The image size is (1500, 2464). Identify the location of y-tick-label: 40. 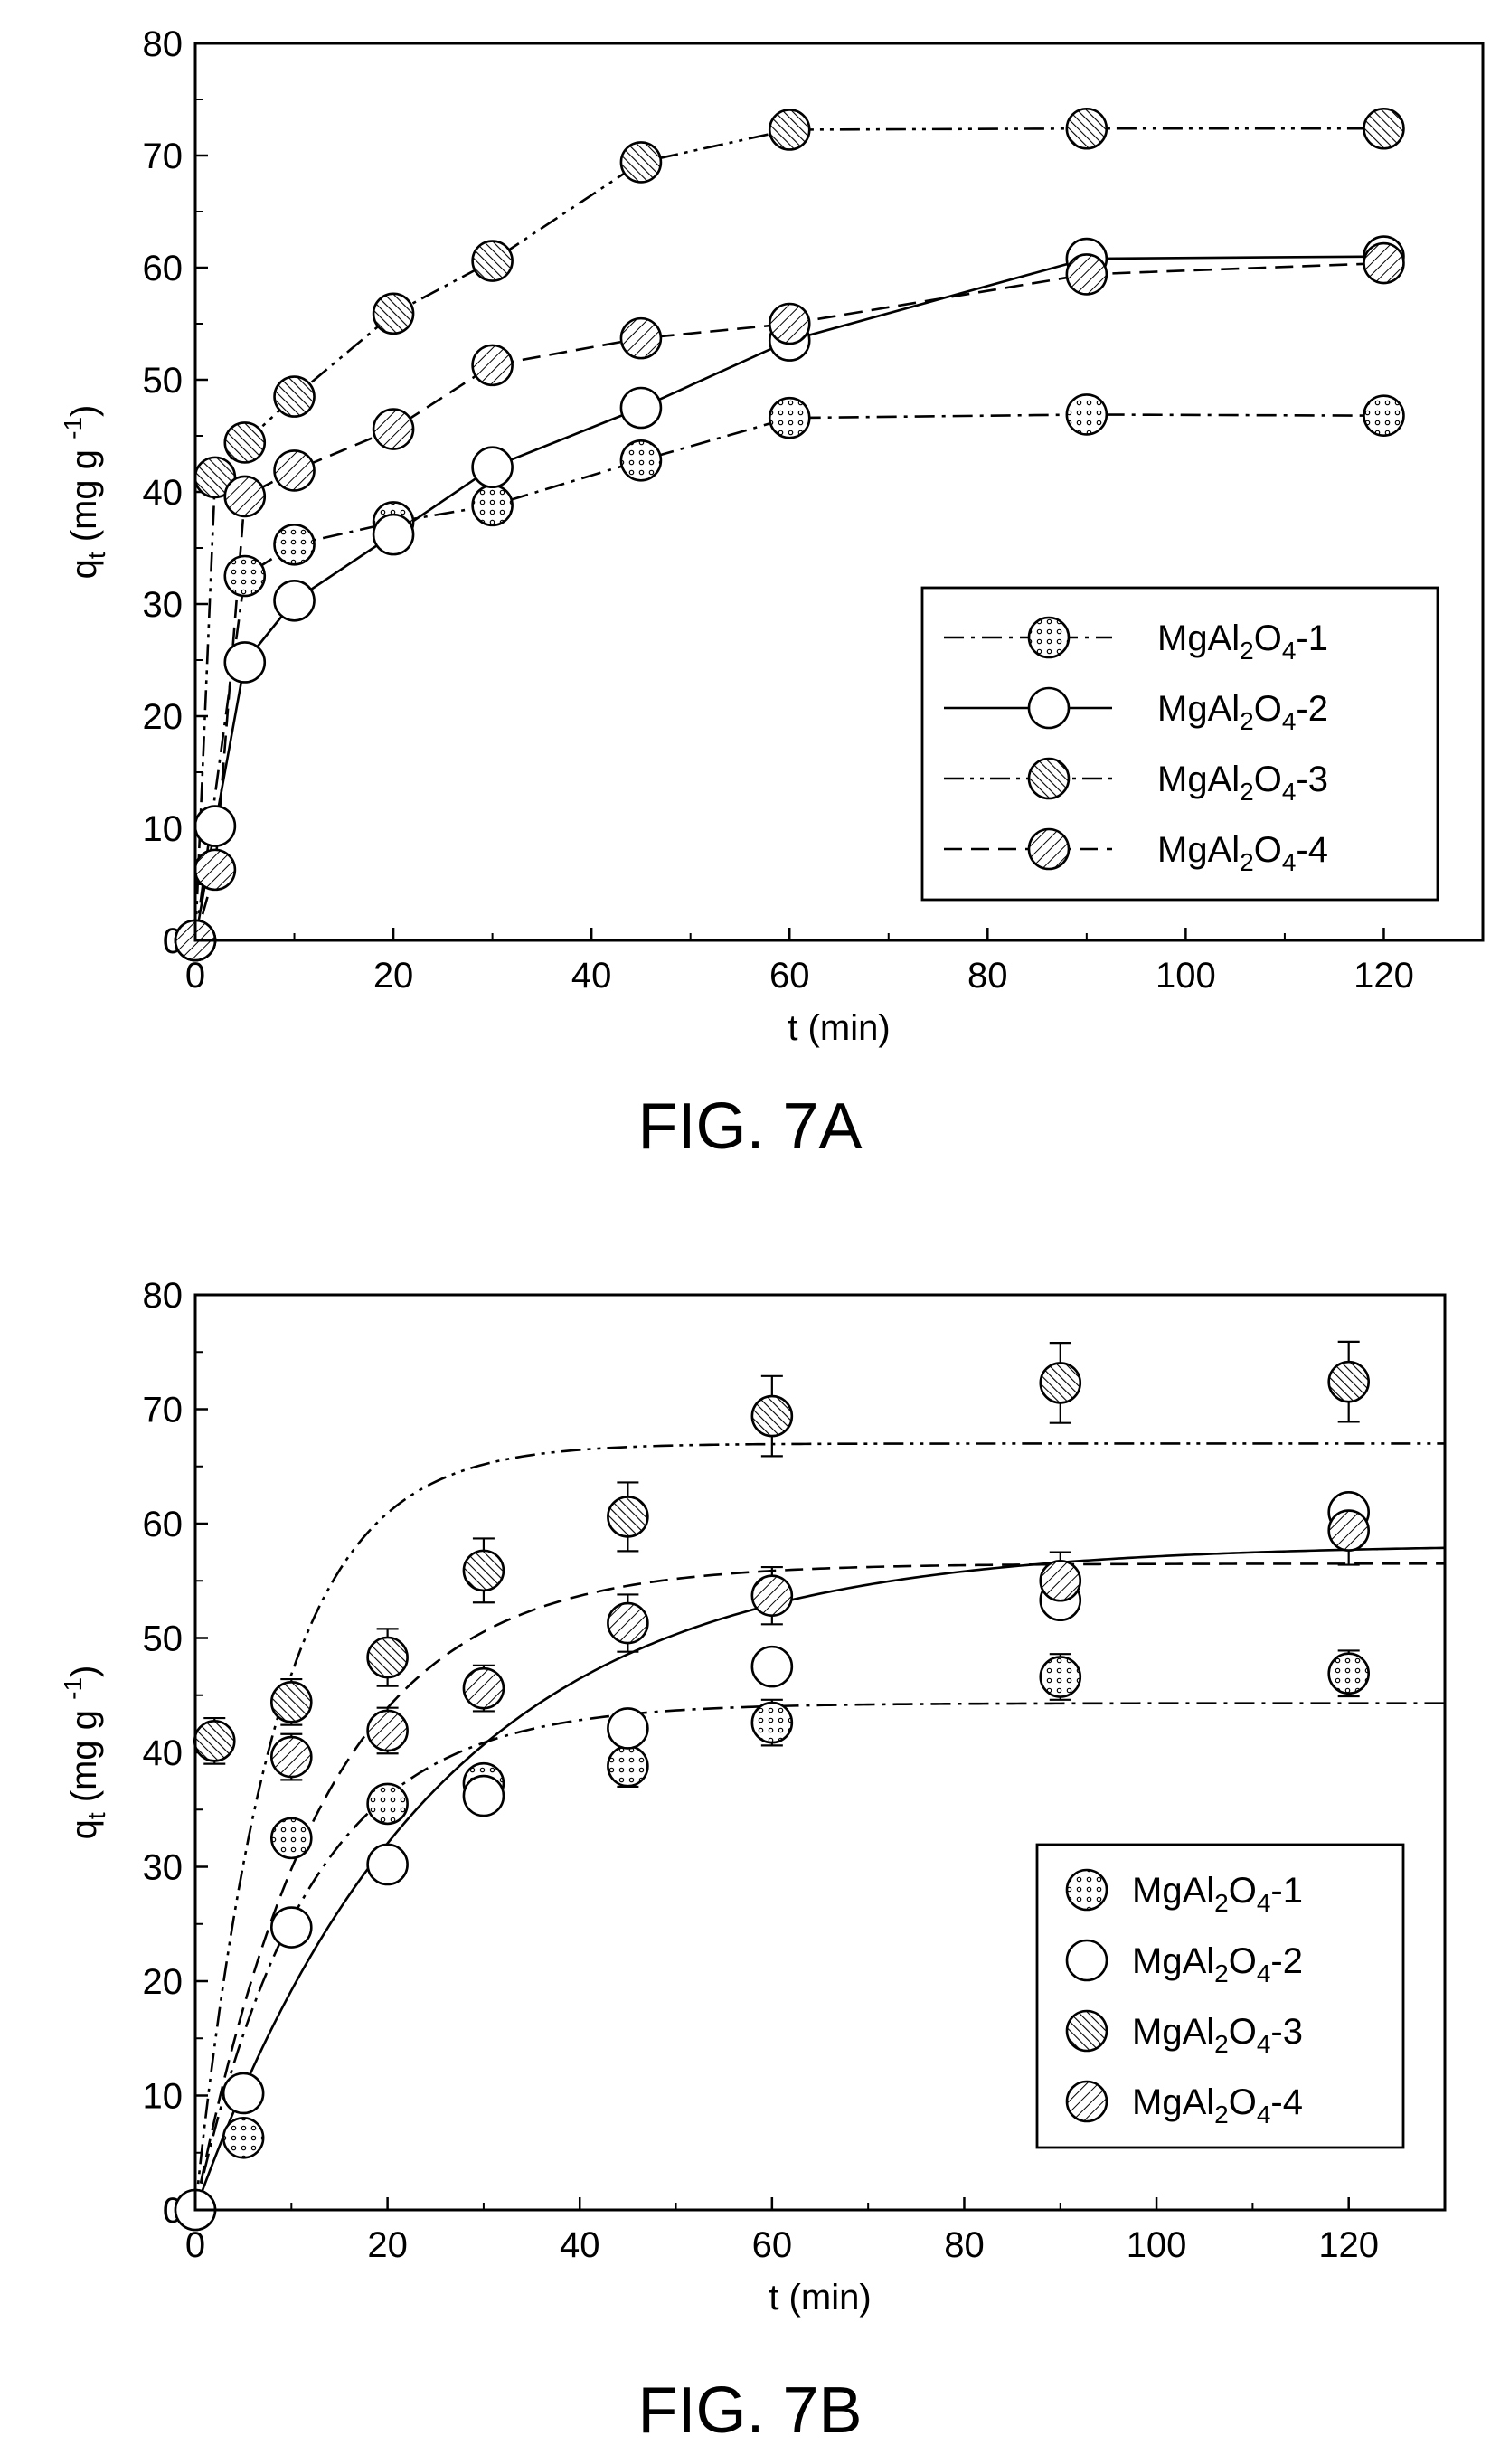
(164, 493).